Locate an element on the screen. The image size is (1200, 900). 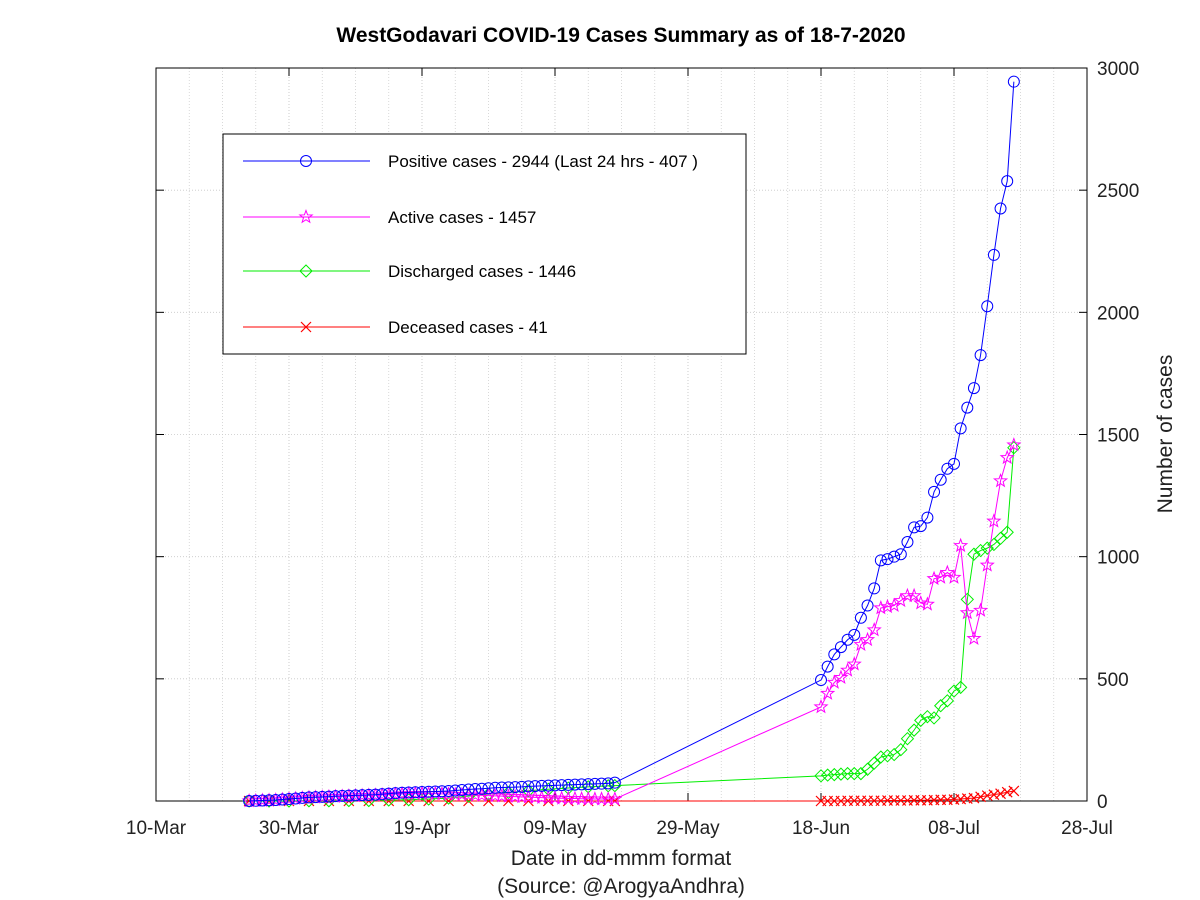
x-tick-label: 29-May is located at coordinates (688, 828).